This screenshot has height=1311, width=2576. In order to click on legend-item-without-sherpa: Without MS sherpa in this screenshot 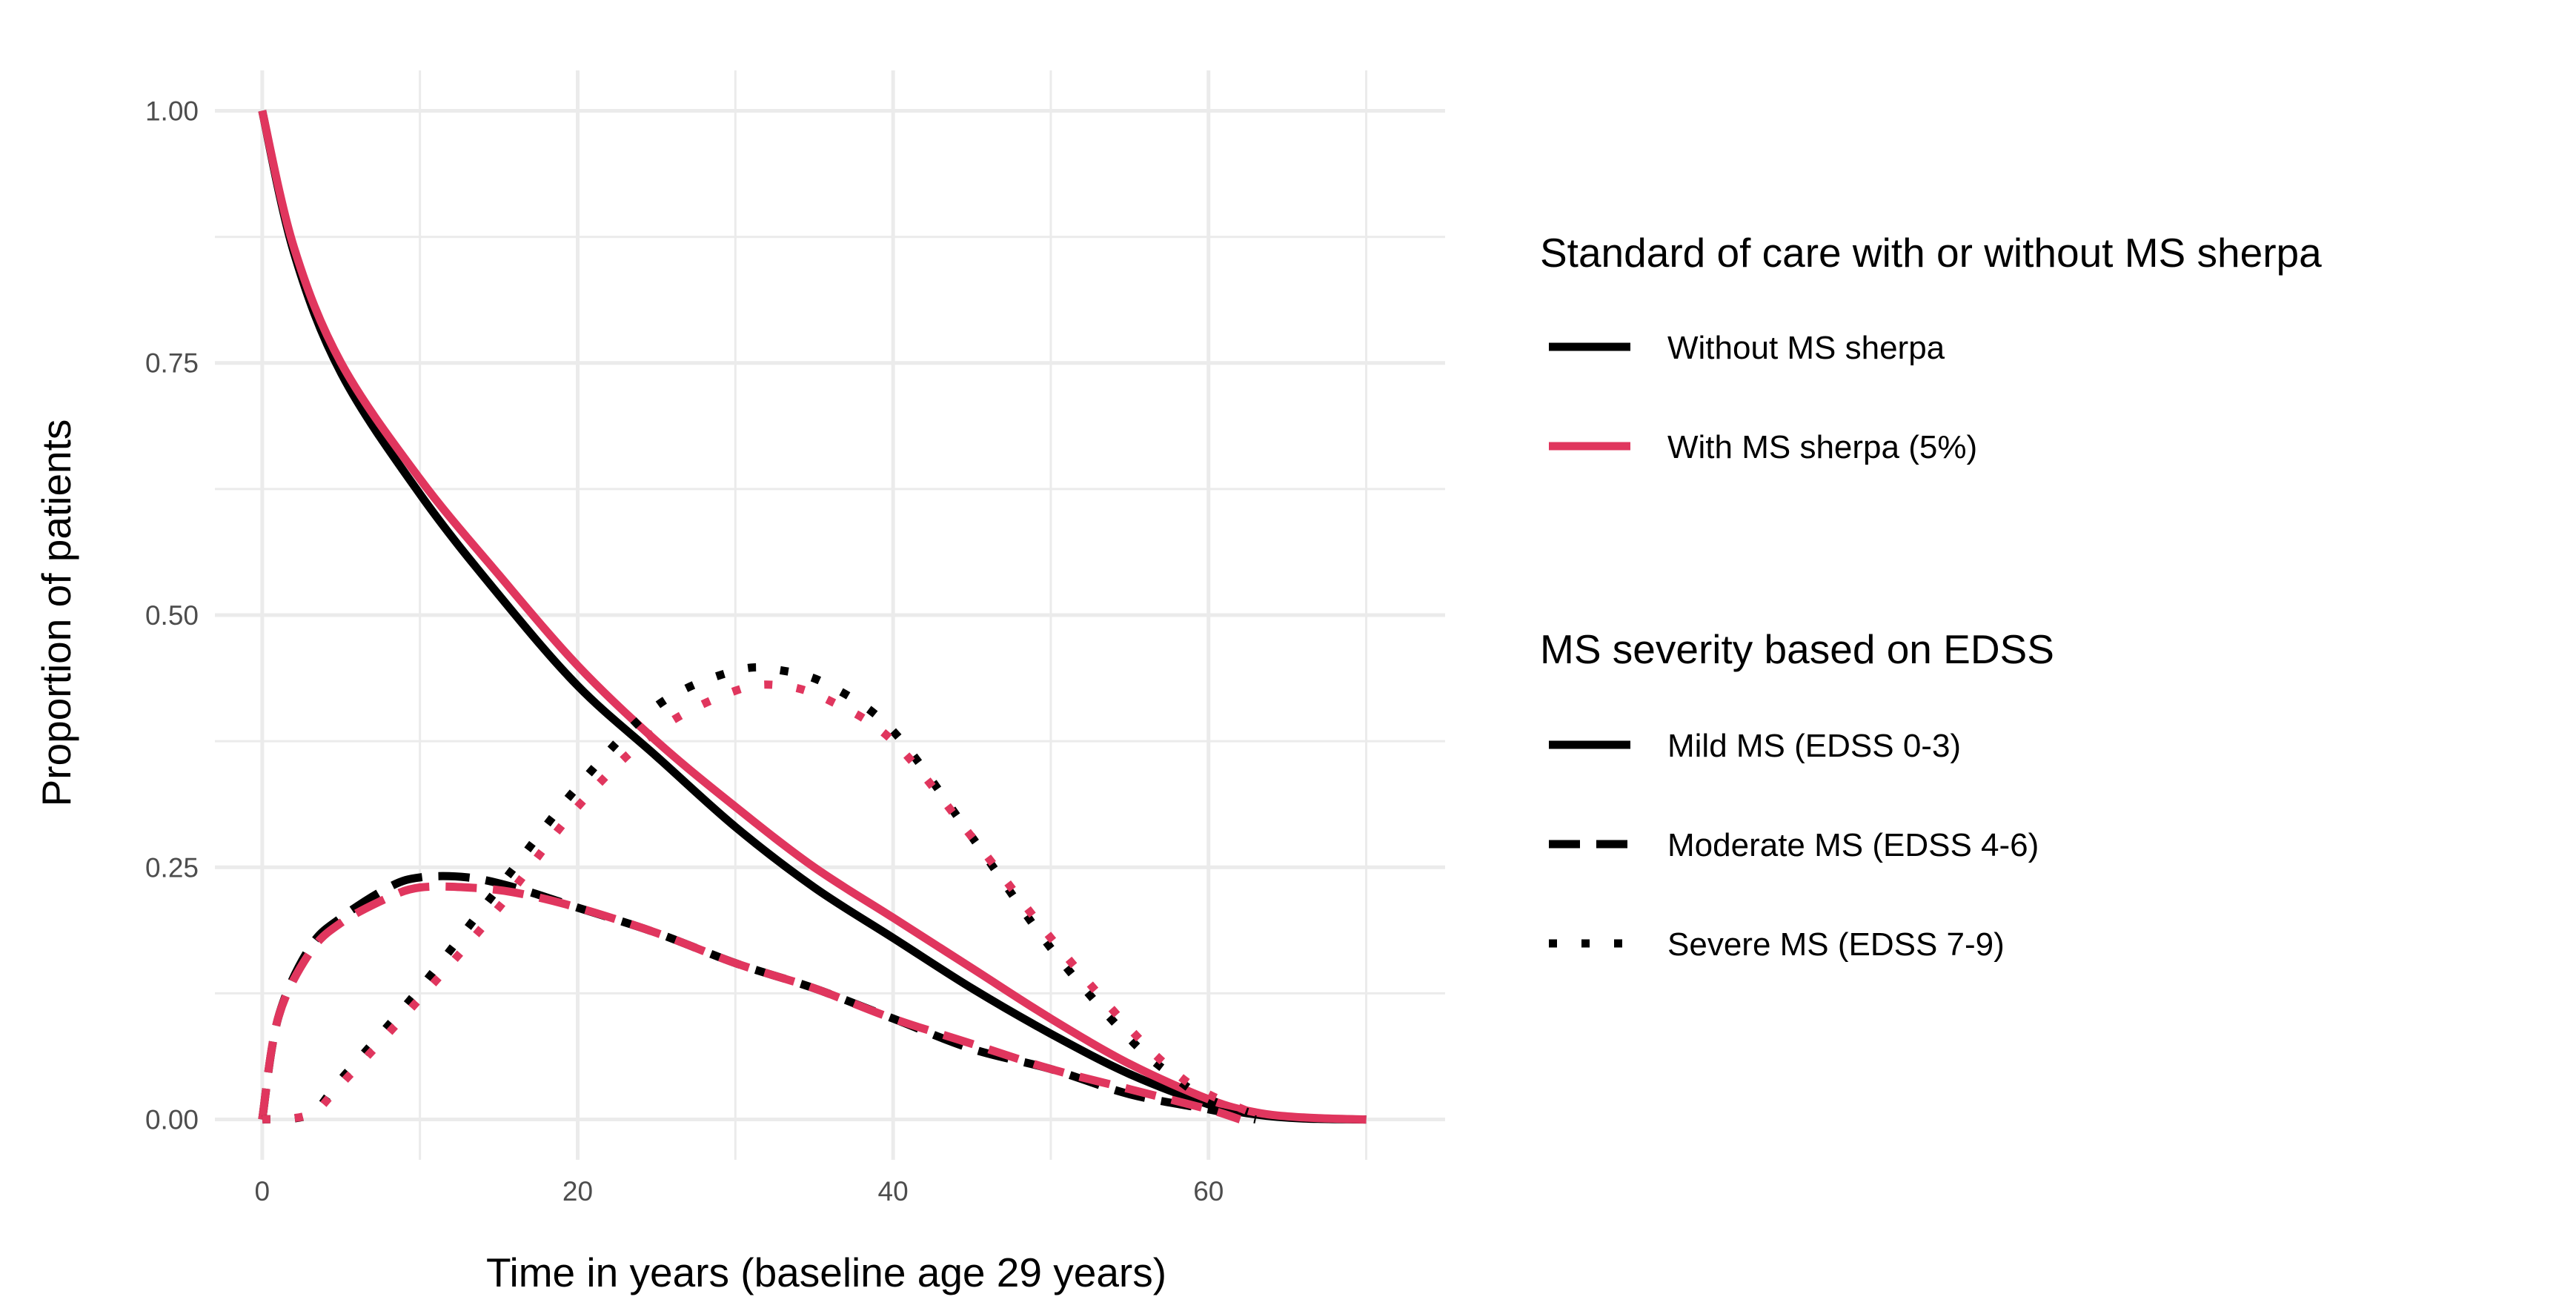, I will do `click(1747, 348)`.